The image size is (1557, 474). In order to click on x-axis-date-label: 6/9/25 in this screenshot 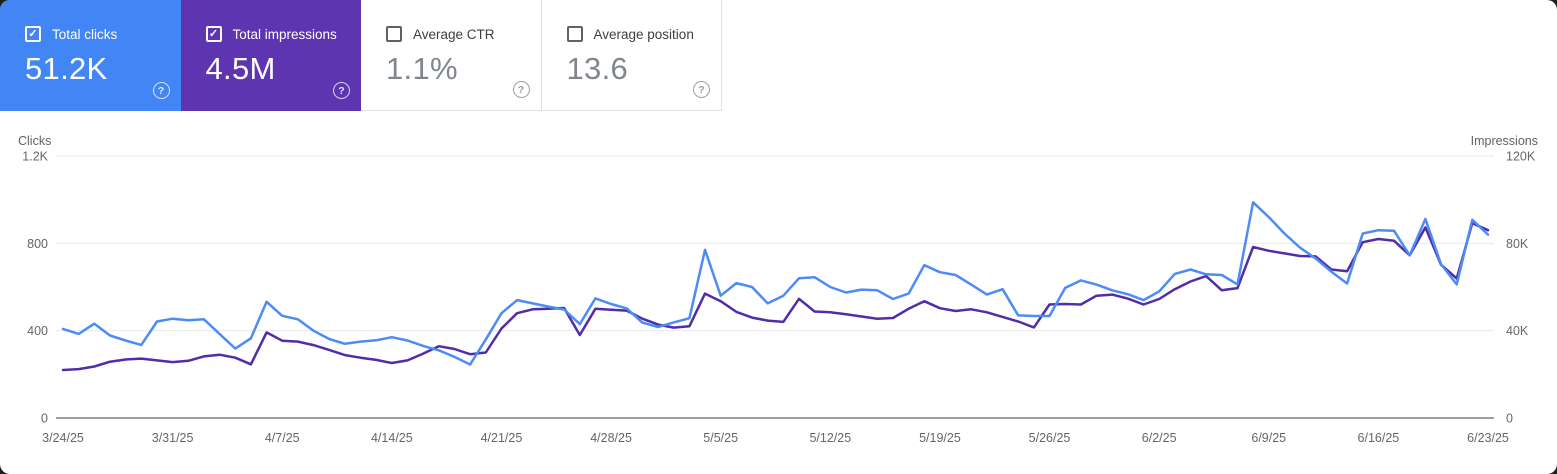, I will do `click(1268, 438)`.